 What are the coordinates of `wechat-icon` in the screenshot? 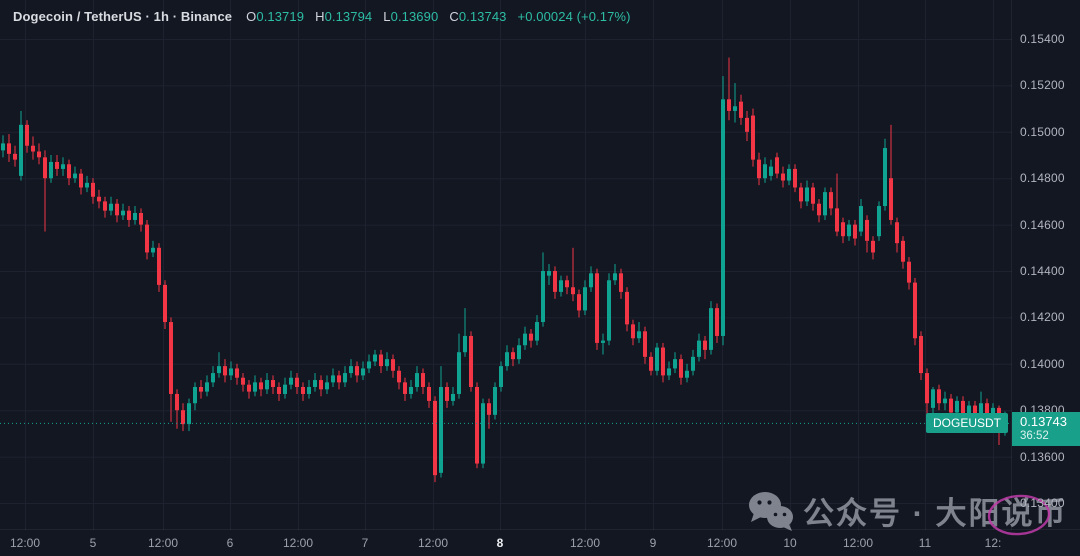 It's located at (771, 511).